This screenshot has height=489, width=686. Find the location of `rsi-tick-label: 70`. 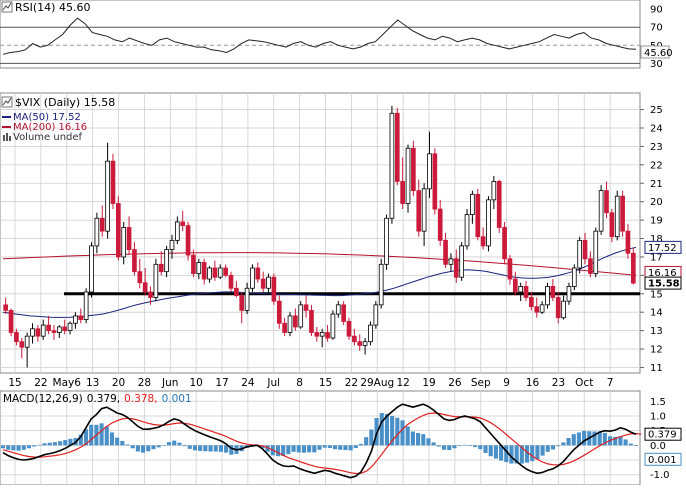

rsi-tick-label: 70 is located at coordinates (656, 28).